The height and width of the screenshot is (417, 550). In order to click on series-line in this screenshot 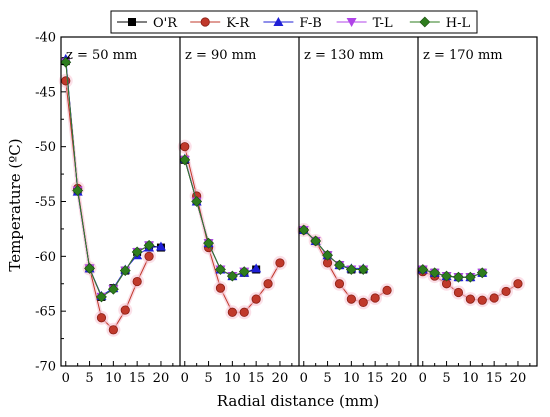, I will do `click(220, 217)`.